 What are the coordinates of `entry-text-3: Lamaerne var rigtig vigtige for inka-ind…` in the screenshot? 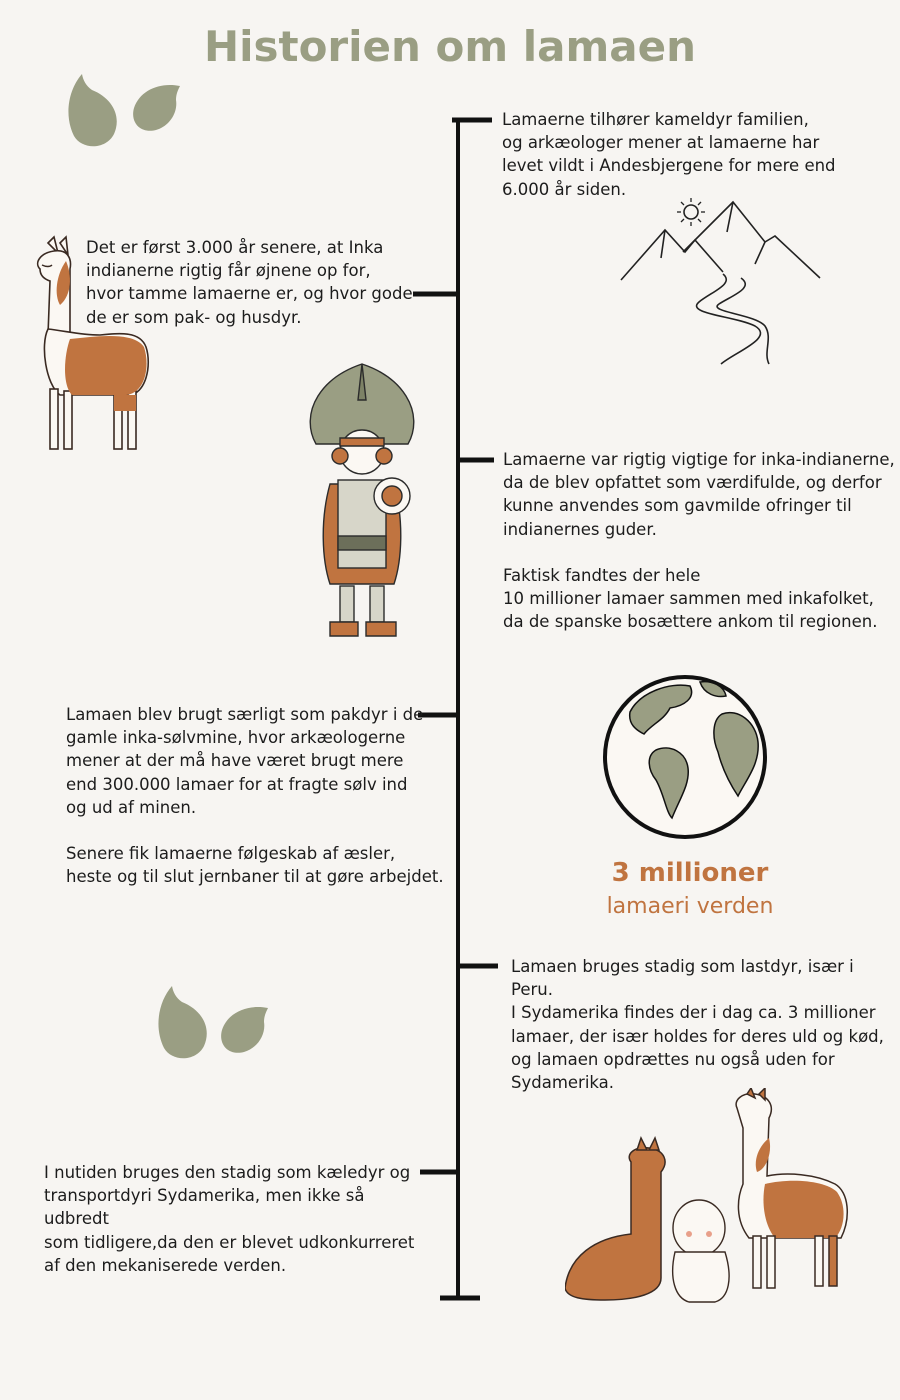 It's located at (699, 541).